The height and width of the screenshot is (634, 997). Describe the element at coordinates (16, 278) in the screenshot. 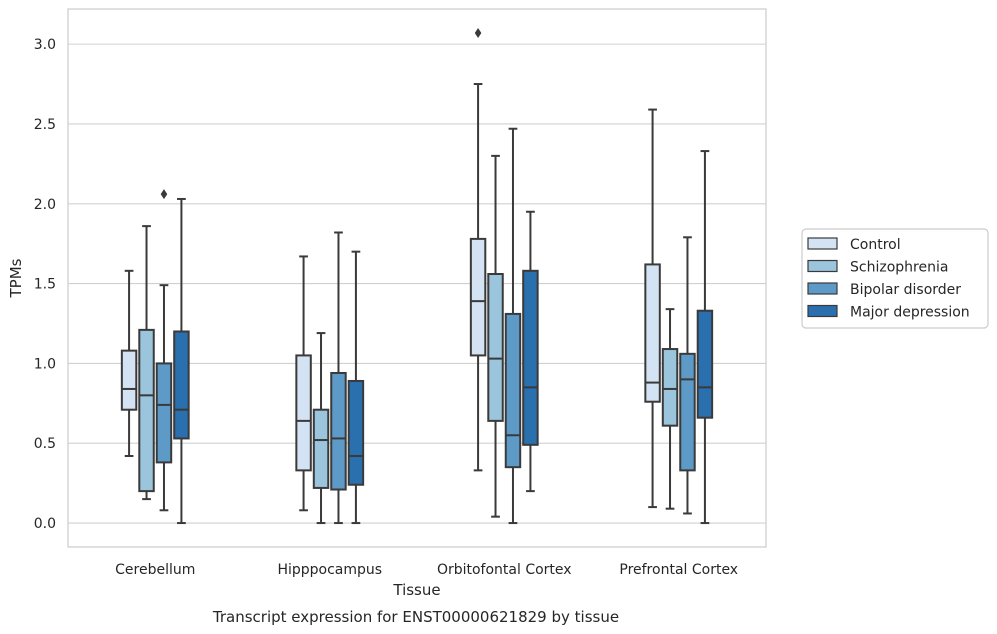

I see `y-axis-label: TPMs` at that location.